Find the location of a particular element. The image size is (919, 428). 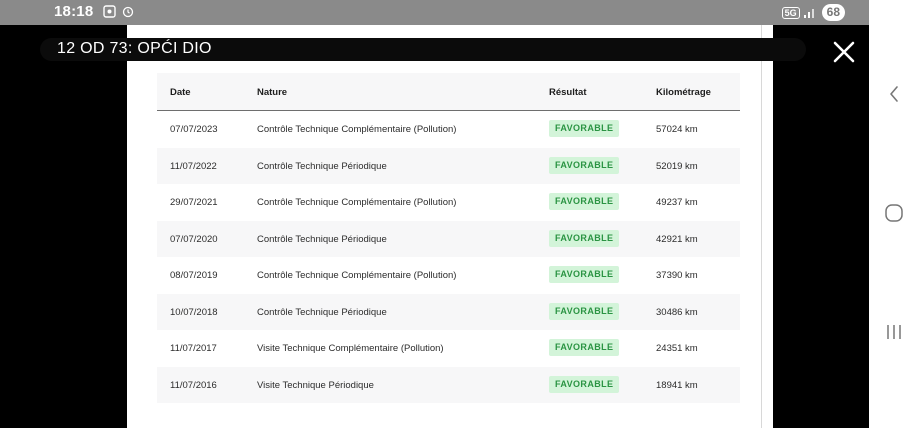

header-nature: Nature is located at coordinates (272, 92).